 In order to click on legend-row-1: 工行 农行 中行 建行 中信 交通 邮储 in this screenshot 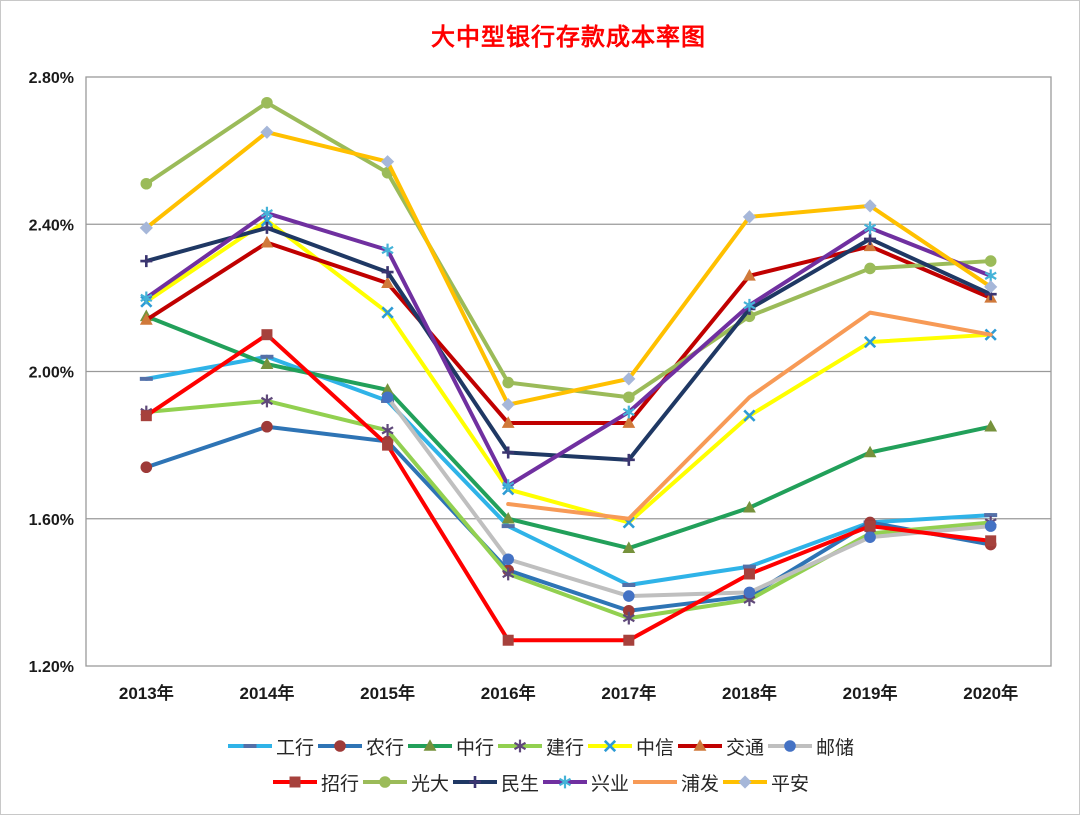, I will do `click(540, 746)`.